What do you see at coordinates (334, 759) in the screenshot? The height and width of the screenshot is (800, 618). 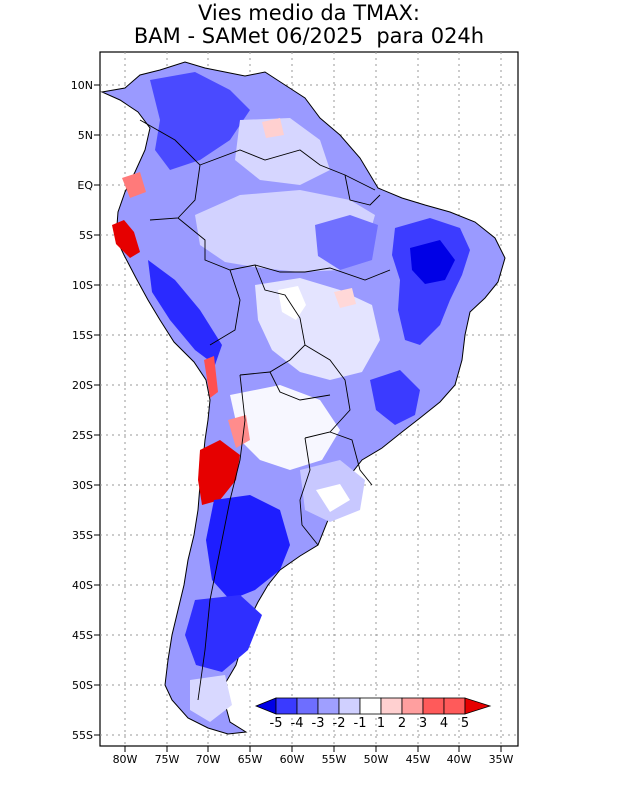 I see `x-tick-label: 55W` at bounding box center [334, 759].